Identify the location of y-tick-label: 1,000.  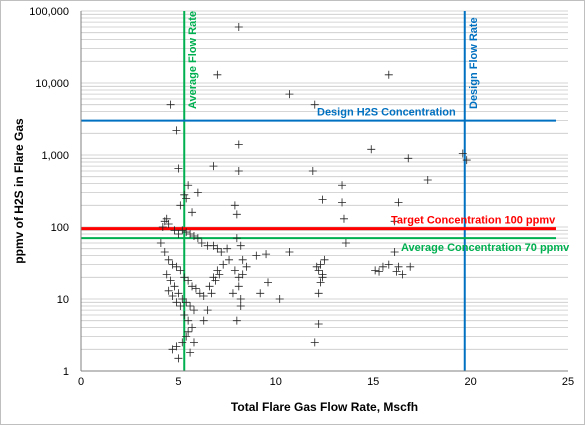
(55, 156).